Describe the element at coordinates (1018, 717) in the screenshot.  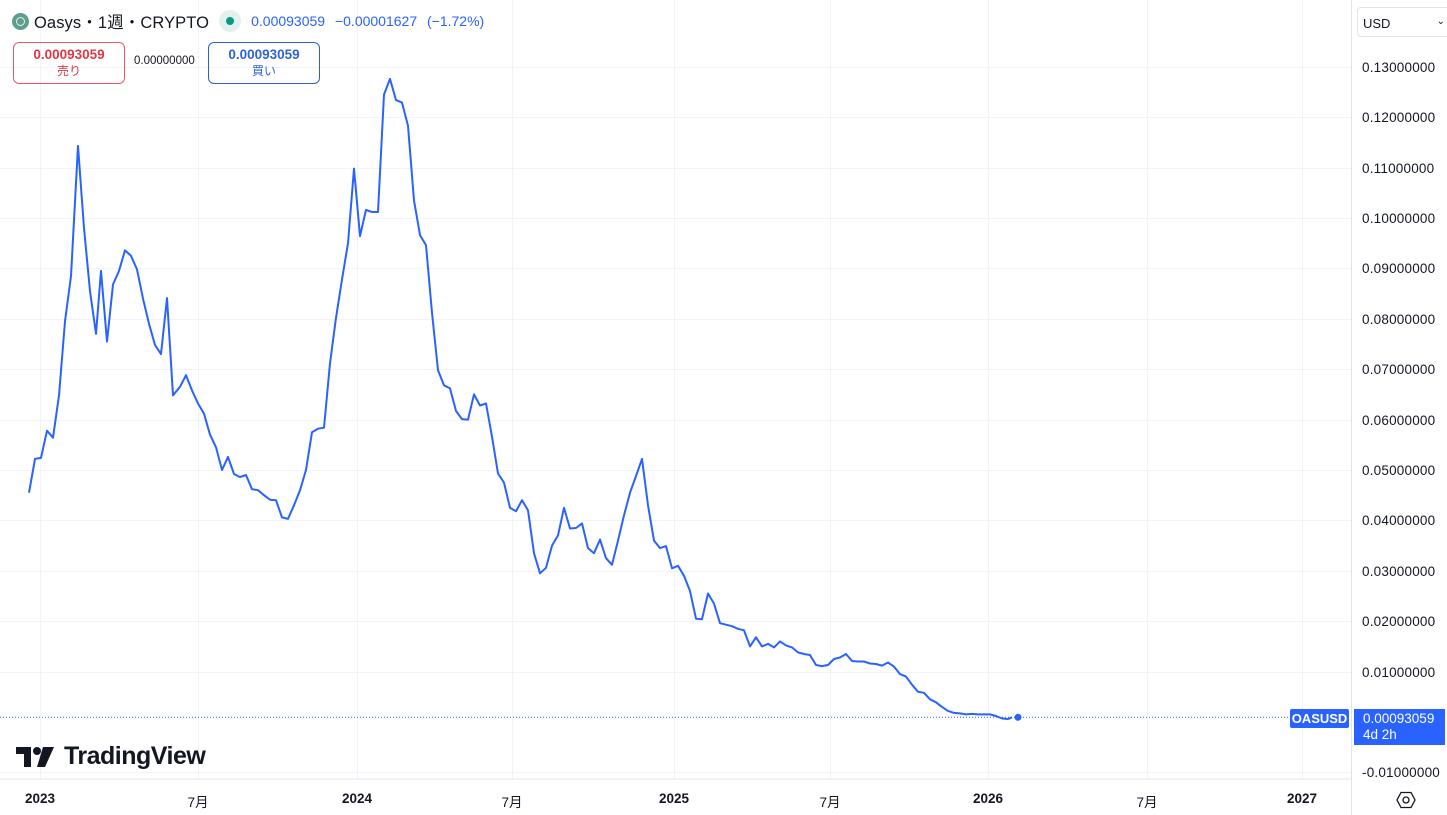
I see `last-price-marker` at that location.